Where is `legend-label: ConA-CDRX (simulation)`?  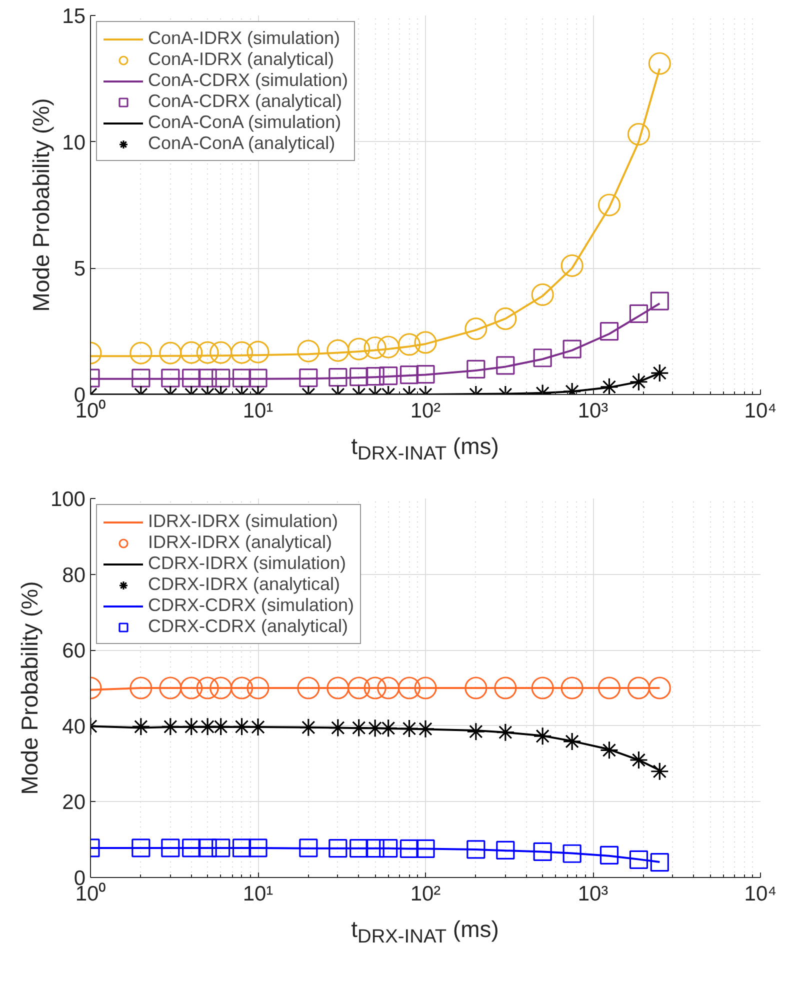
legend-label: ConA-CDRX (simulation) is located at coordinates (248, 80).